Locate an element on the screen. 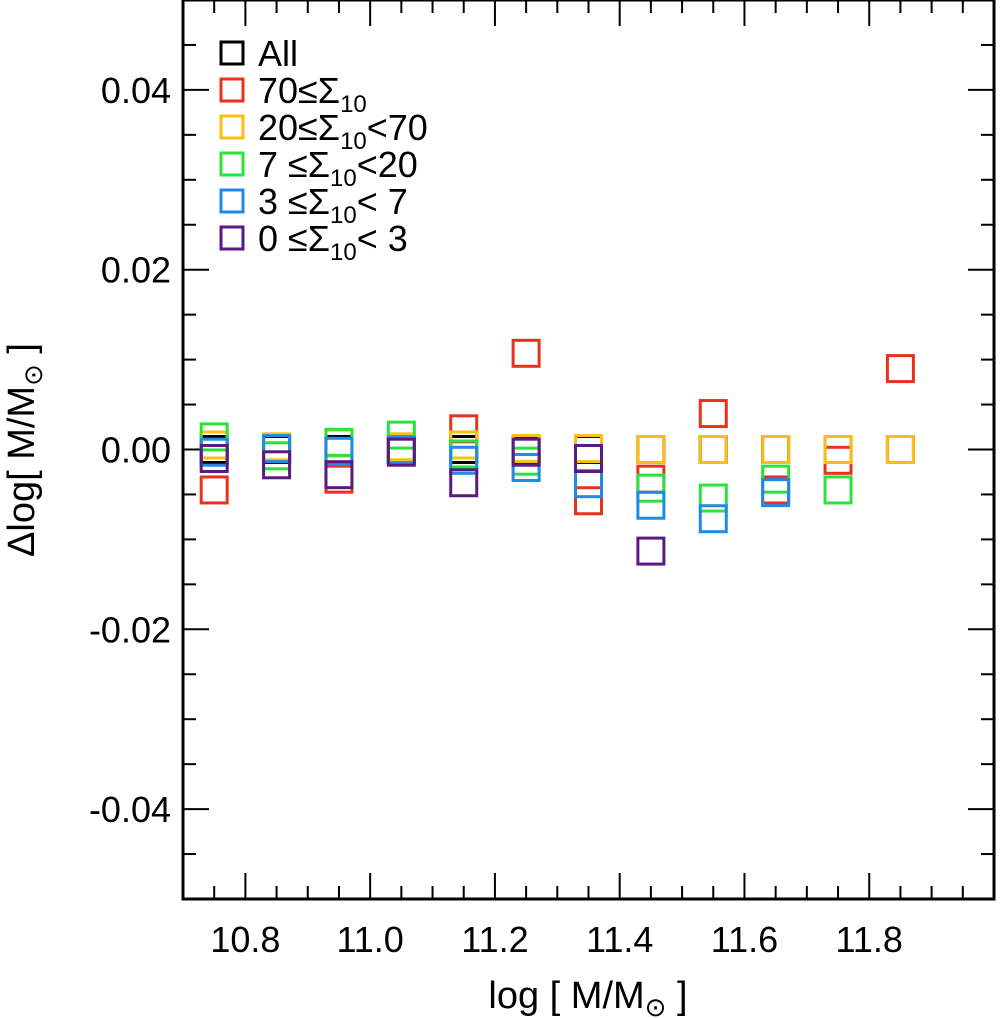  y-tick-label: 0.02 is located at coordinates (136, 270).